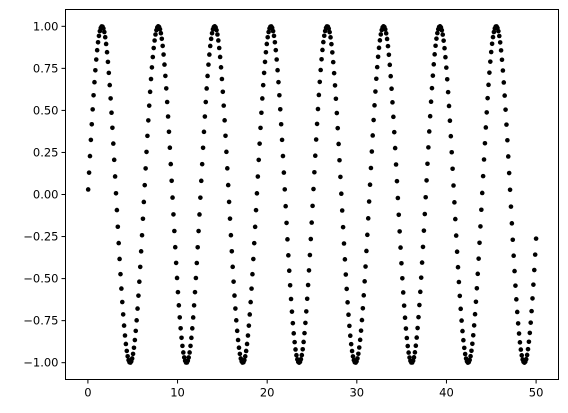  Describe the element at coordinates (87, 393) in the screenshot. I see `x-tick-label: 0` at that location.